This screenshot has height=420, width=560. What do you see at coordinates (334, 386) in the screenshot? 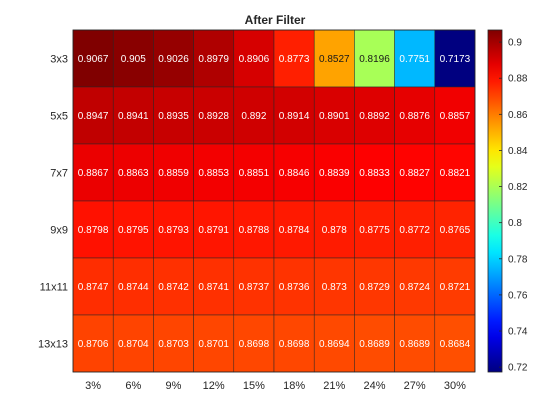
I see `x-tick-label: 21%` at bounding box center [334, 386].